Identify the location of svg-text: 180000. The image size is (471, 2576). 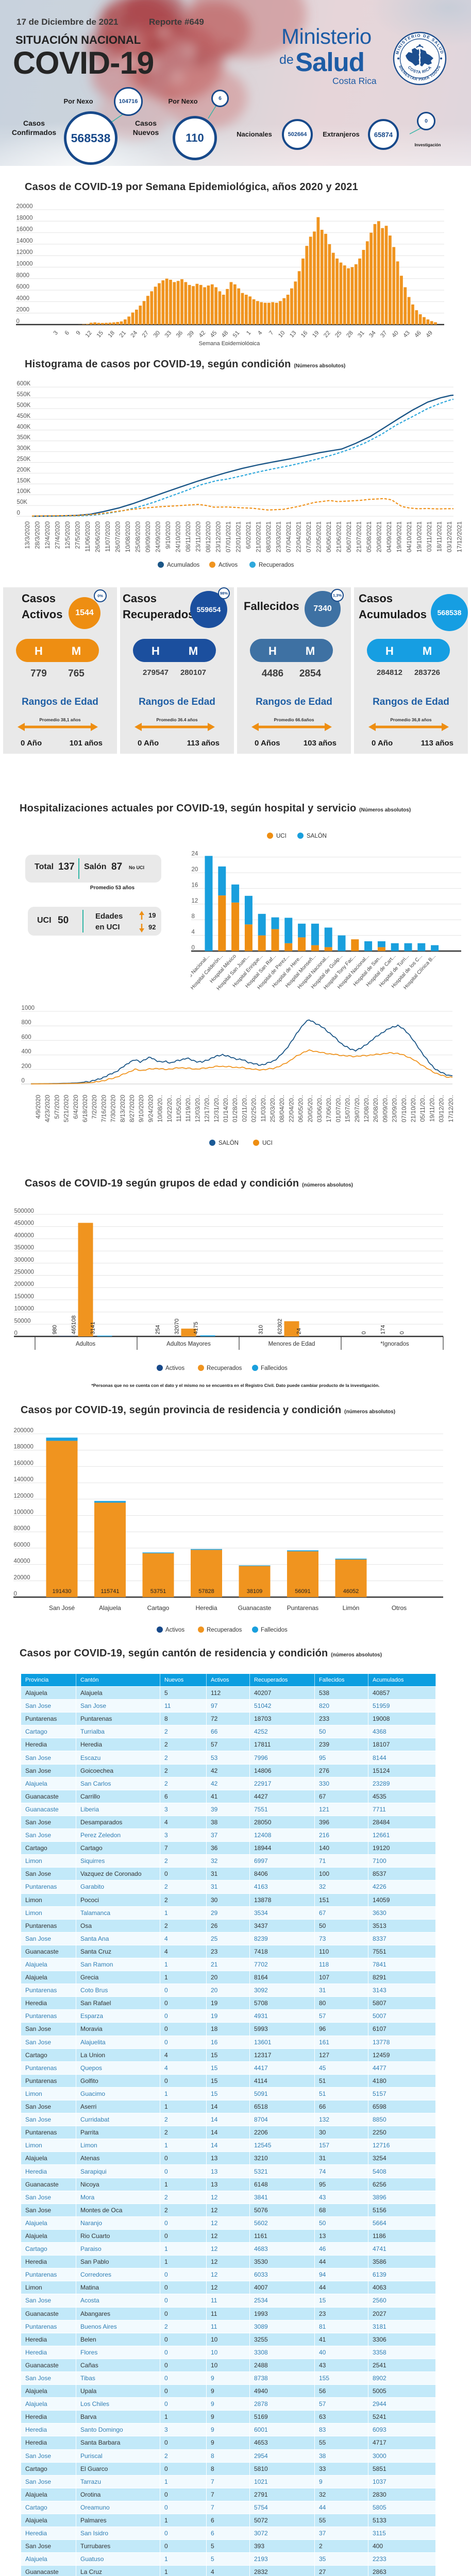
(23, 1447).